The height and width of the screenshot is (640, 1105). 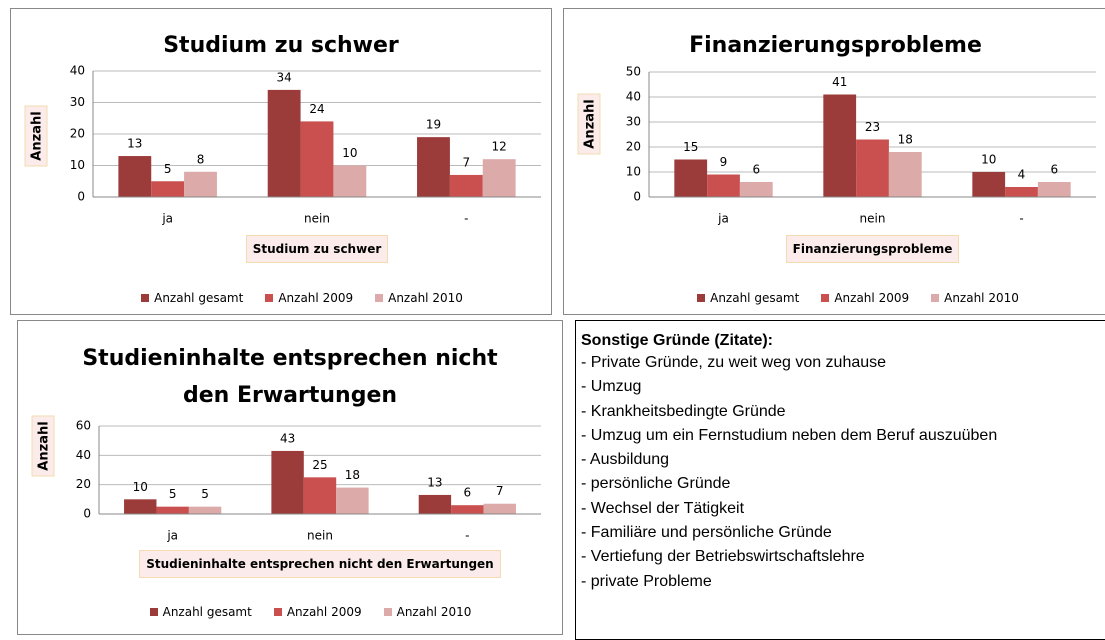 I want to click on note-item: - private Probleme, so click(x=646, y=581).